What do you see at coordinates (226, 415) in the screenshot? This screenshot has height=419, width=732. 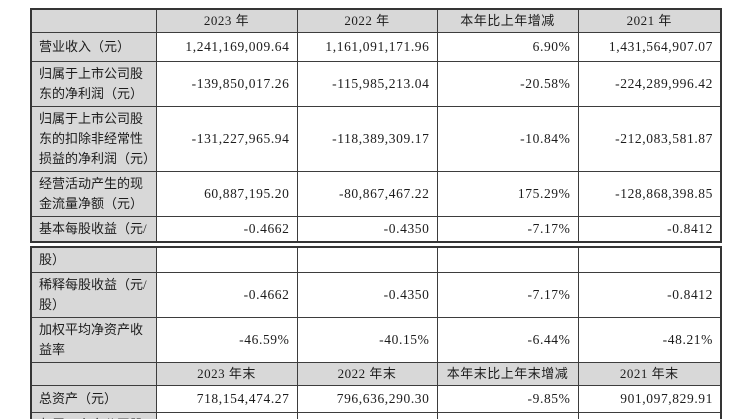 I see `value-2023: 427,564,880.41` at bounding box center [226, 415].